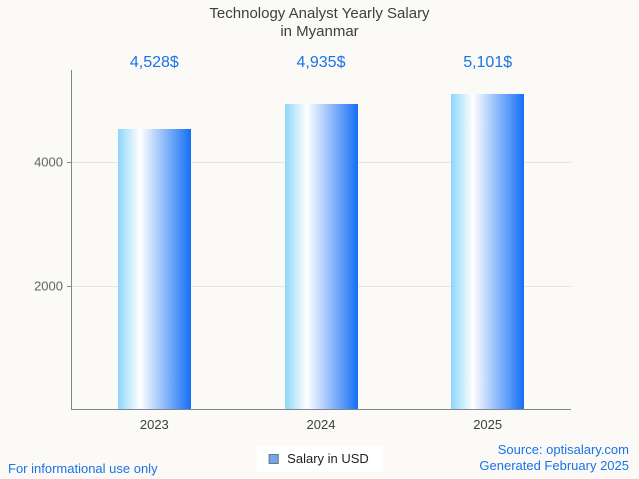 This screenshot has height=479, width=639. Describe the element at coordinates (48, 285) in the screenshot. I see `y-tick-label: 2000` at that location.